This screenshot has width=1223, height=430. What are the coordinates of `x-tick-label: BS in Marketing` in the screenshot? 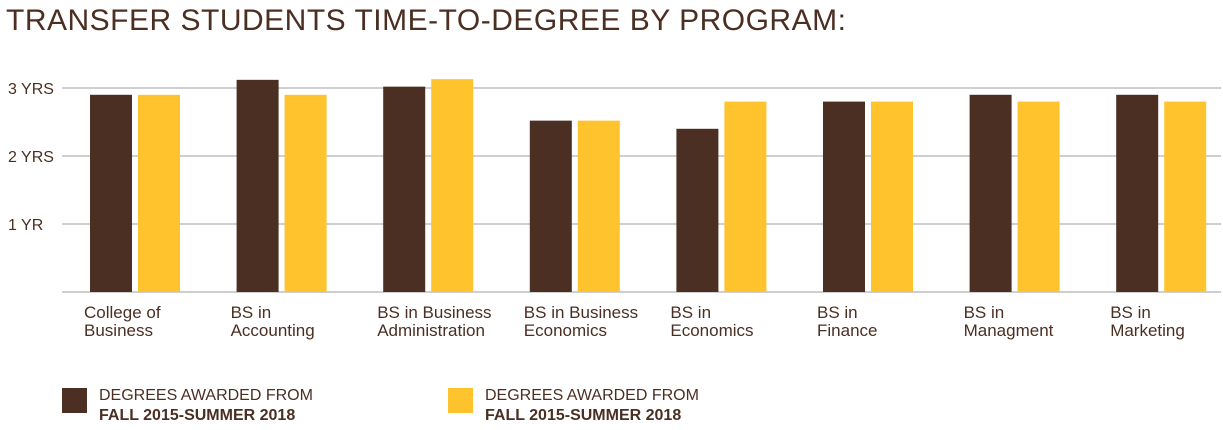 It's located at (1147, 321).